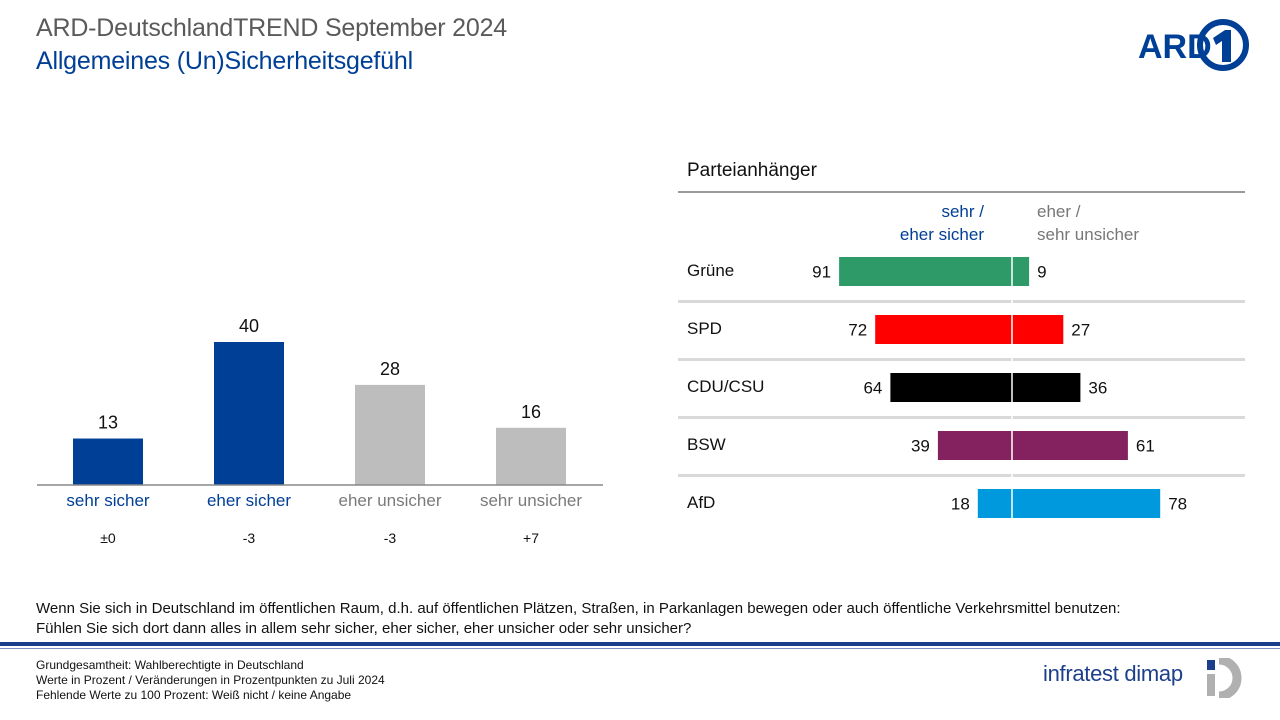  I want to click on bar-change-1: ±0, so click(108, 538).